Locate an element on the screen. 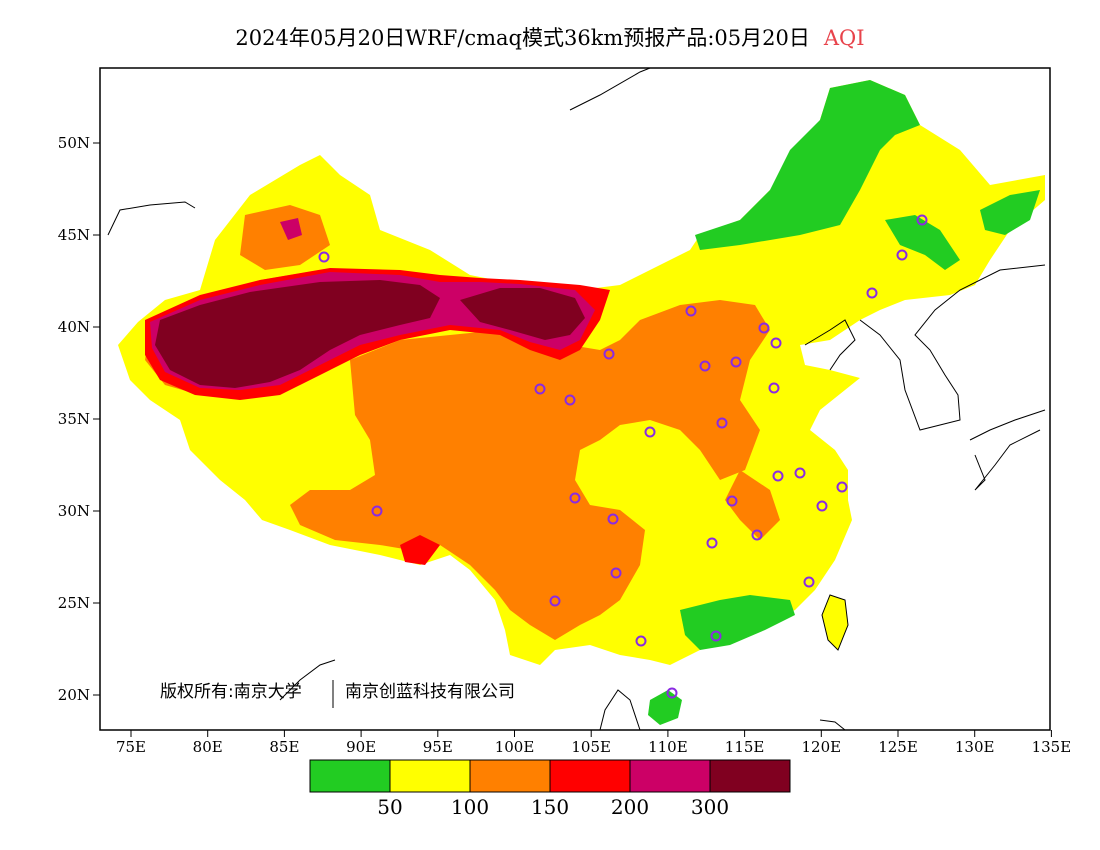  region-good-south is located at coordinates (737, 622).